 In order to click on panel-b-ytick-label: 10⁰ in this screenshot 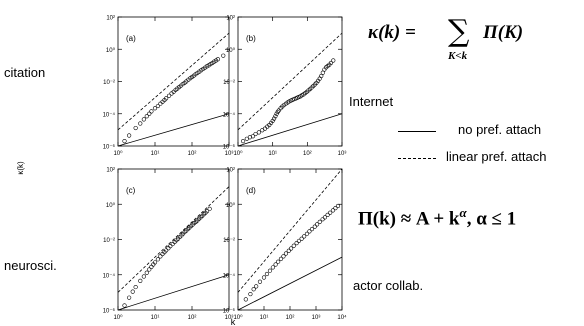, I will do `click(231, 50)`.